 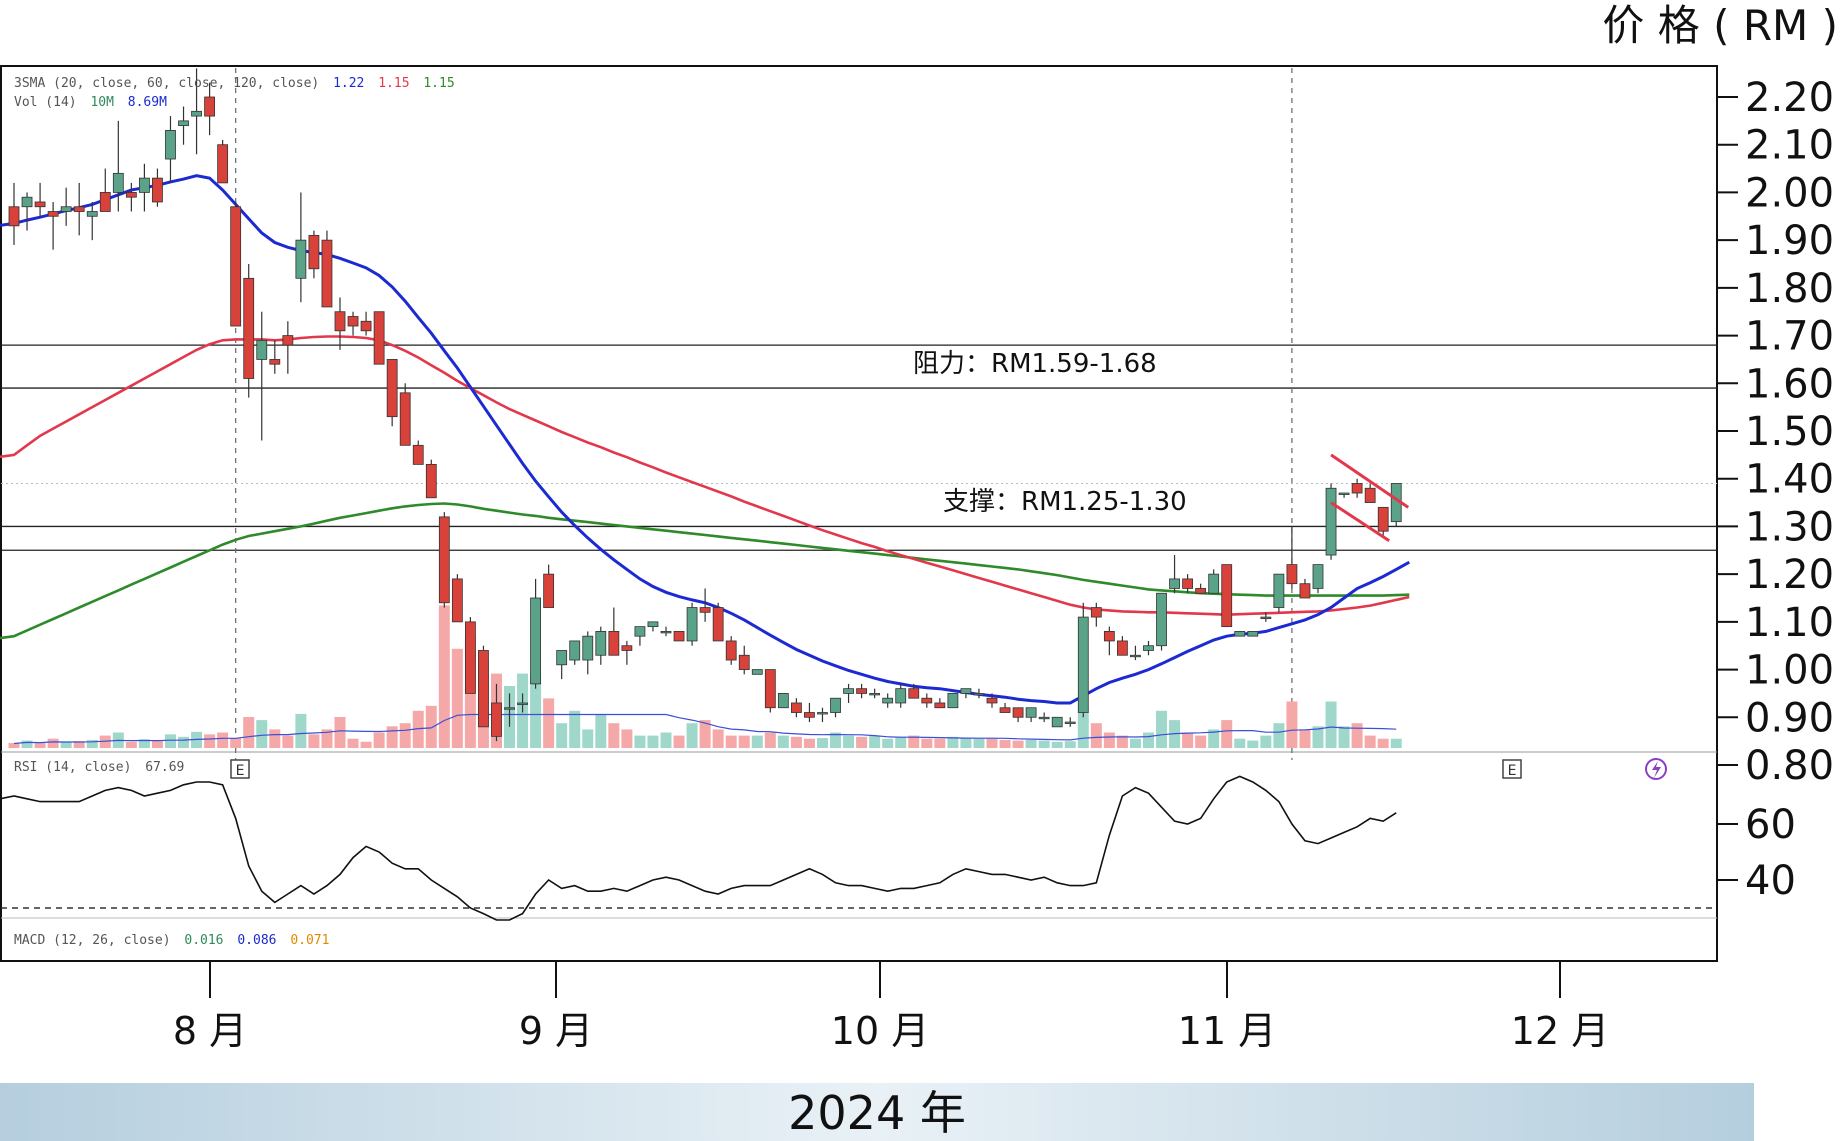 I want to click on vol-legend: Vol (14) 10M 8.69M, so click(x=90, y=102).